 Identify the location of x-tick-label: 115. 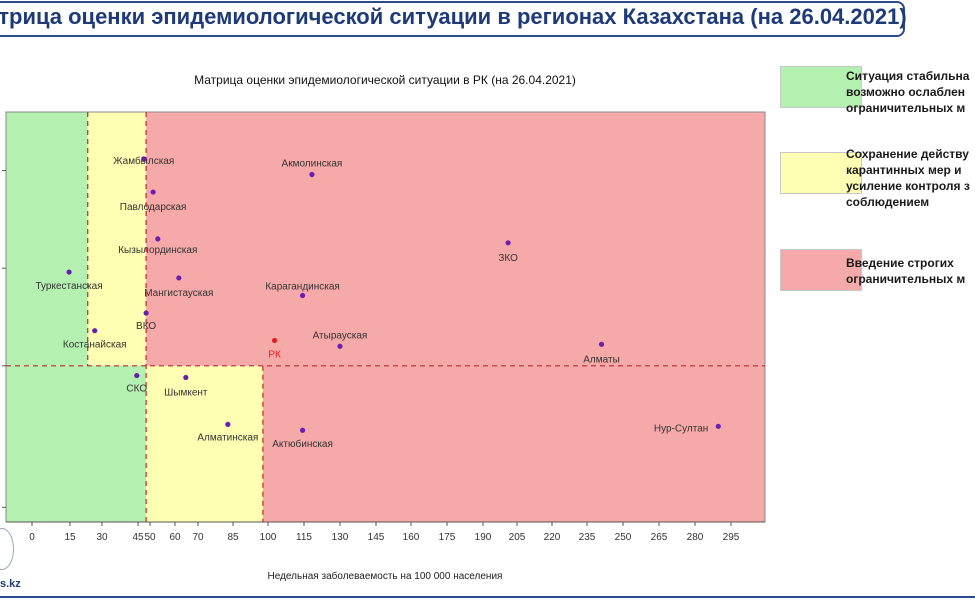
(304, 537).